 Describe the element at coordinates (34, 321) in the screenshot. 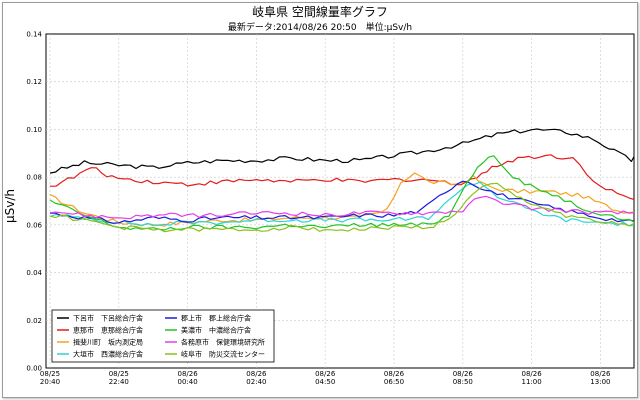

I see `y-tick-label: 0.02` at that location.